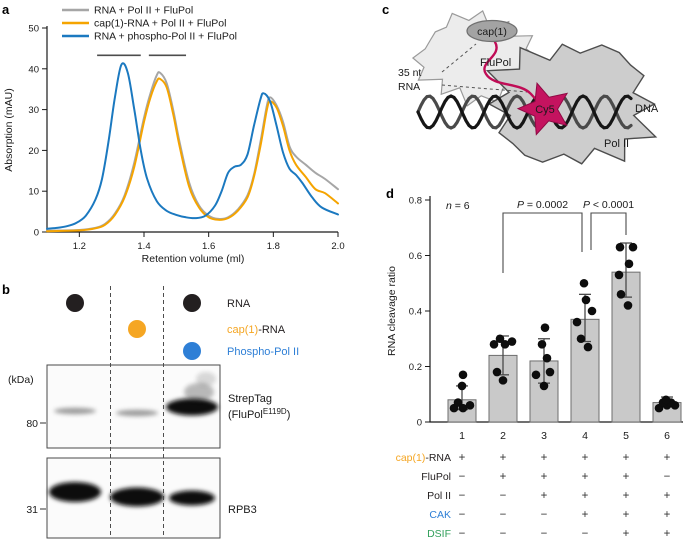 This screenshot has height=544, width=685. What do you see at coordinates (409, 73) in the screenshot?
I see `rna-length-label-line1: 35 nt` at bounding box center [409, 73].